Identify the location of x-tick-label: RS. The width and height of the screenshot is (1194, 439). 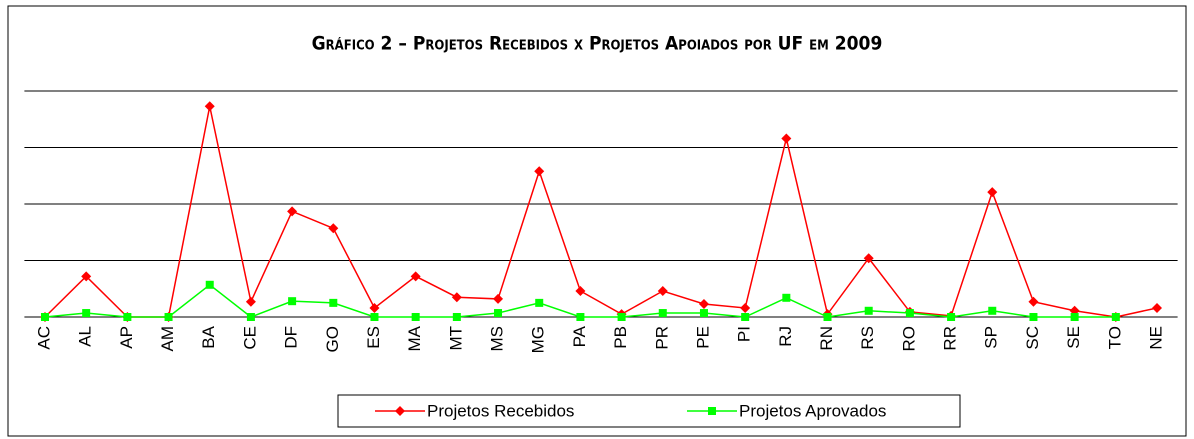
(867, 338).